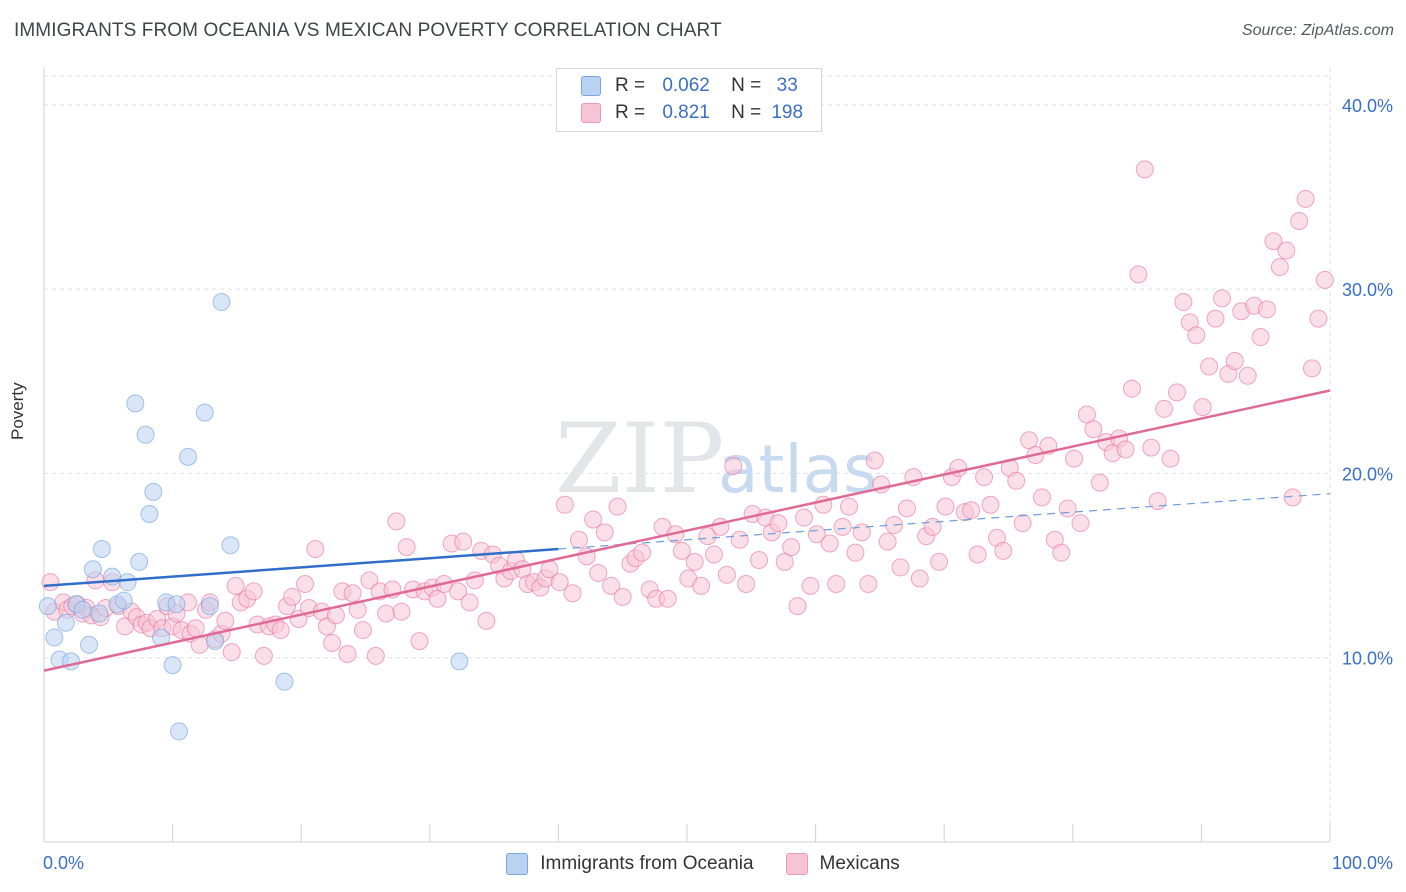  I want to click on stats-legend: R = 0.062 N = 33 R = 0.821 N = 198, so click(689, 100).